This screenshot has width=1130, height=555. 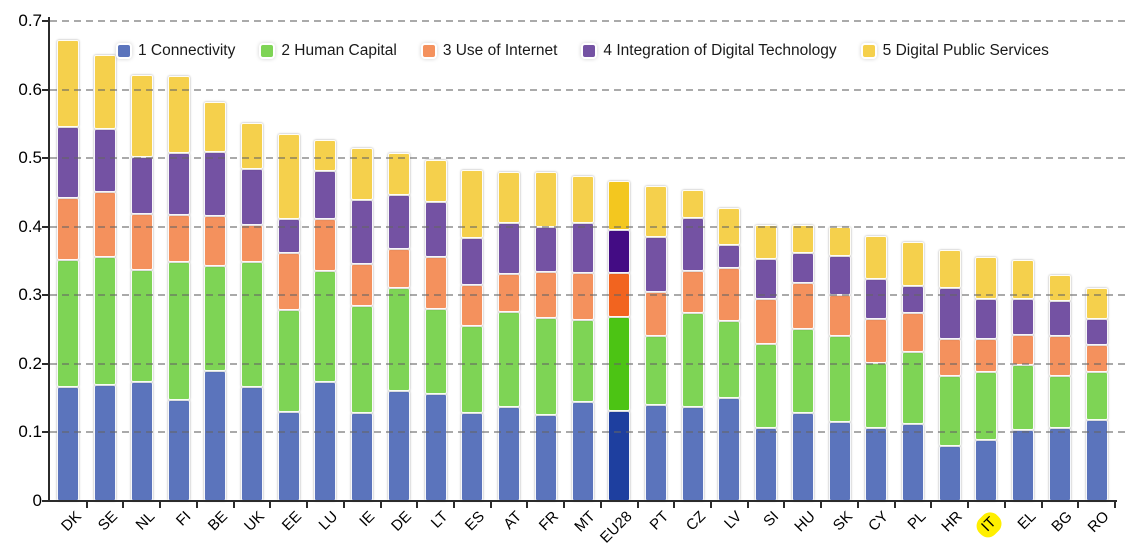 I want to click on bar-ee, so click(x=288, y=261).